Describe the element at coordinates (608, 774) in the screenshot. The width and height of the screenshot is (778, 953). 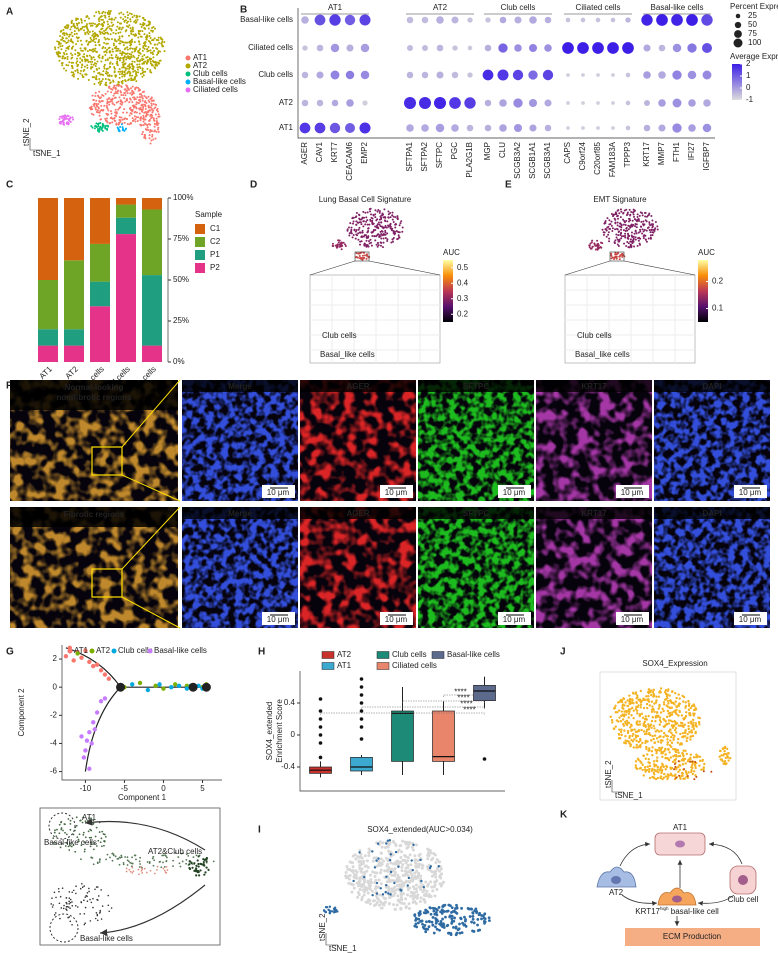
I see `axis-title: tSNE_2` at that location.